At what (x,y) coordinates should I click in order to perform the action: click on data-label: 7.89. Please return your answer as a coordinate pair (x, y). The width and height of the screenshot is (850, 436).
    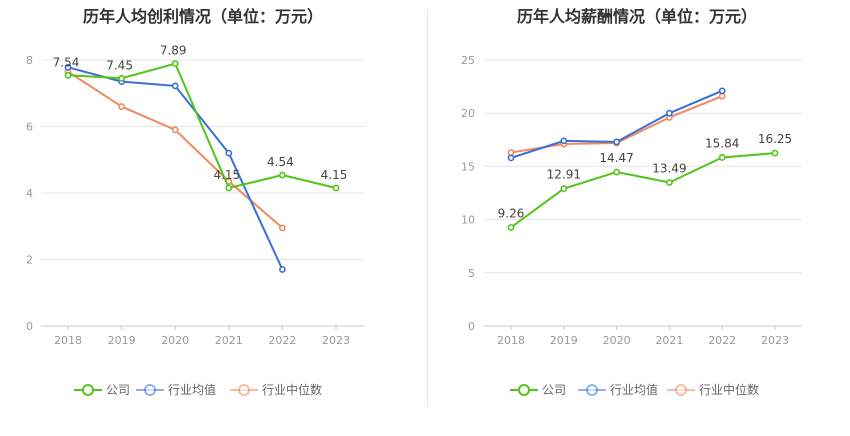
    Looking at the image, I should click on (173, 51).